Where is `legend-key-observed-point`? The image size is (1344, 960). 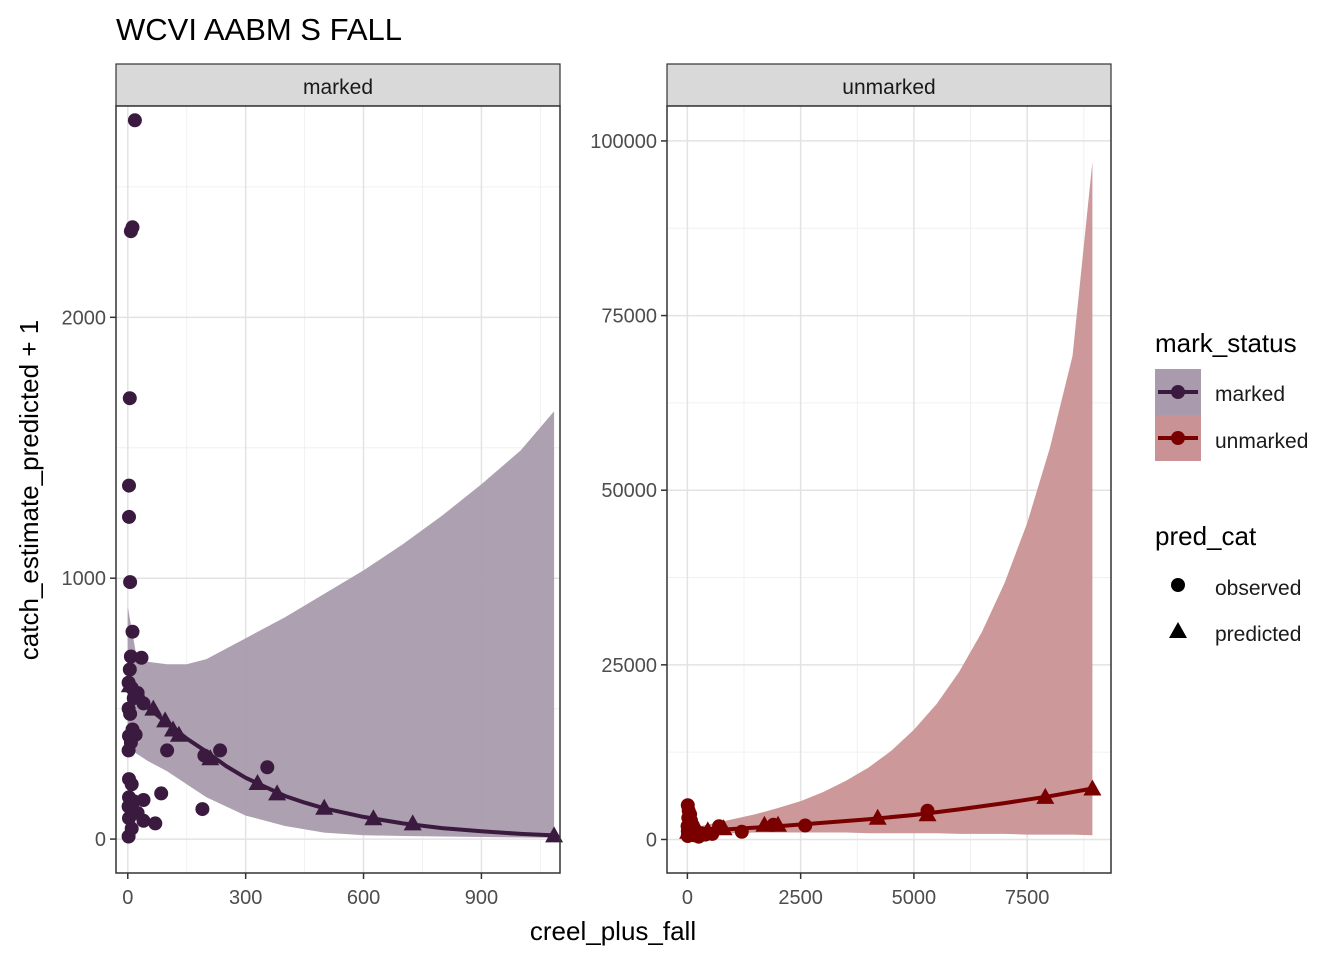
legend-key-observed-point is located at coordinates (1178, 585).